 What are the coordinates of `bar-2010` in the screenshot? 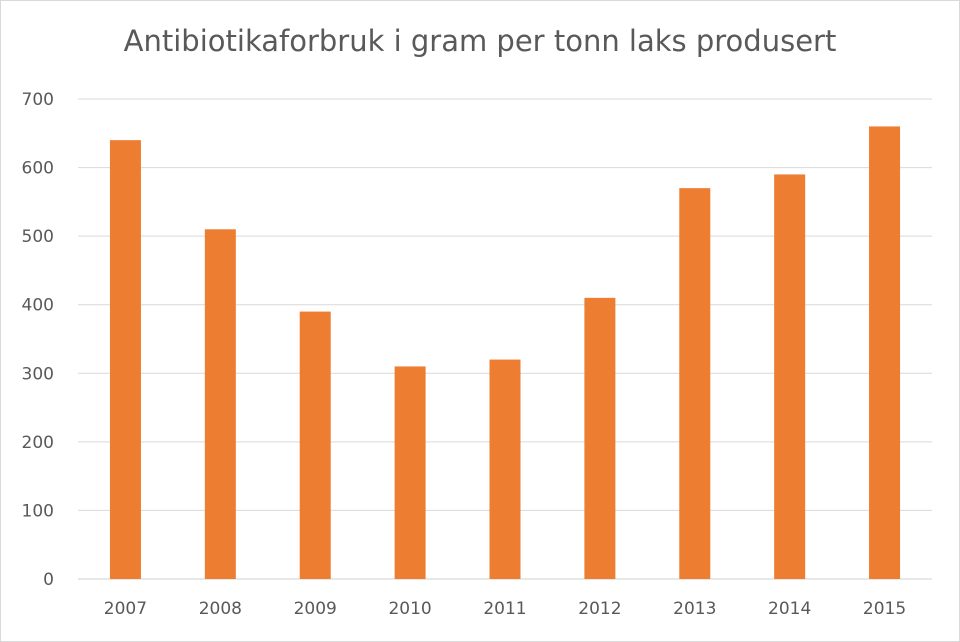 It's located at (410, 472).